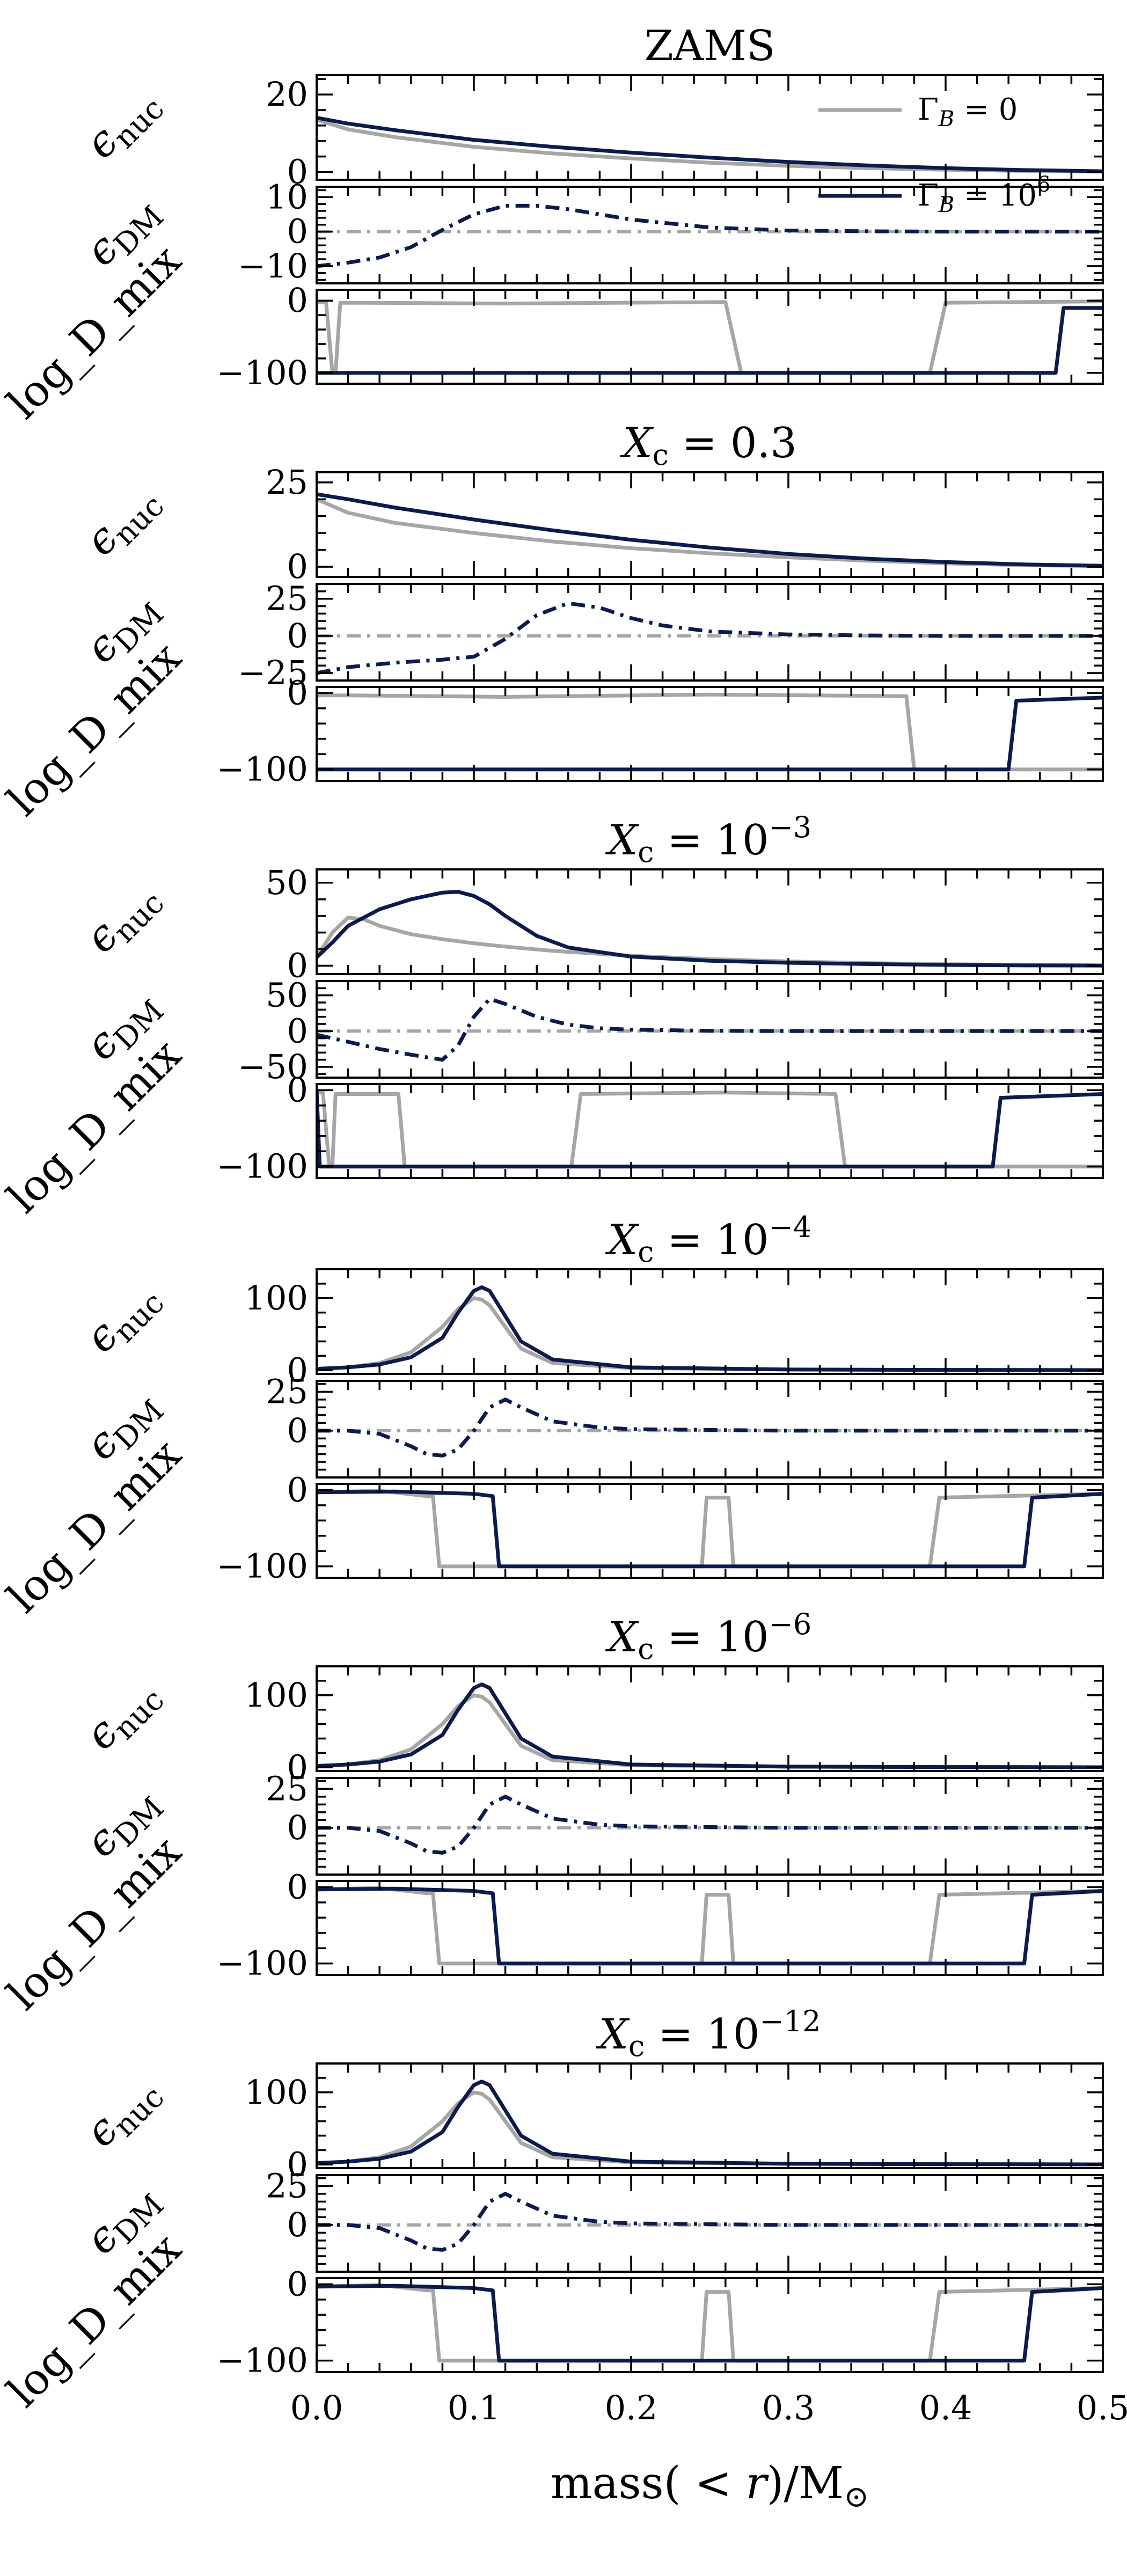 This screenshot has height=2576, width=1127. What do you see at coordinates (287, 94) in the screenshot?
I see `y-tick-label: 20` at bounding box center [287, 94].